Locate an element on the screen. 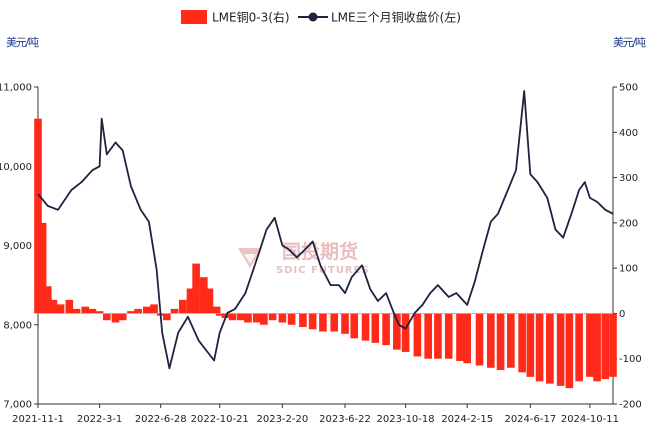 The image size is (661, 438). x-tick-label: 2022-3-1 is located at coordinates (99, 419).